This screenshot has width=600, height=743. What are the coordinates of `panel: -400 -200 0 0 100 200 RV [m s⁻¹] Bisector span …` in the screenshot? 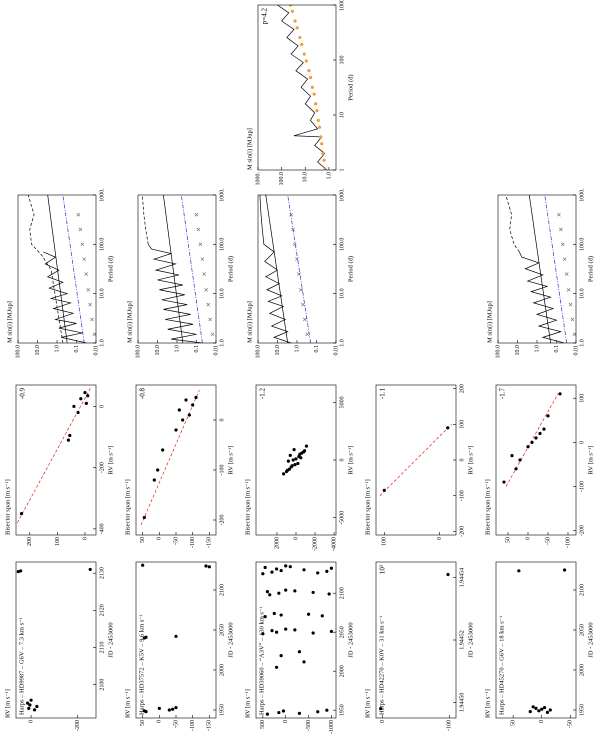 It's located at (59, 465).